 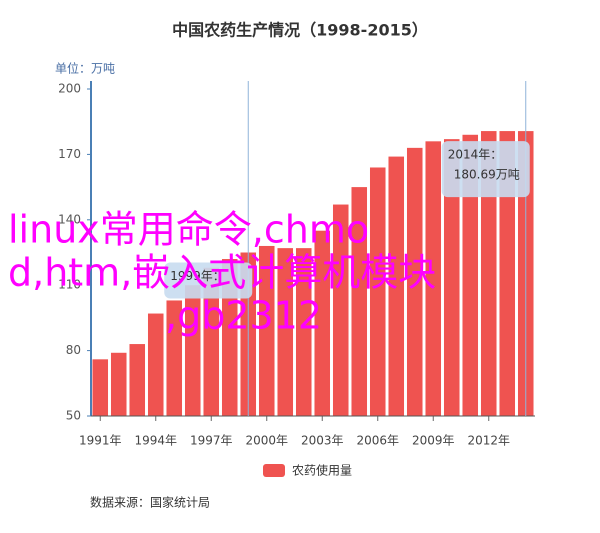 I want to click on overlay-text: ,gb2312, so click(x=243, y=316).